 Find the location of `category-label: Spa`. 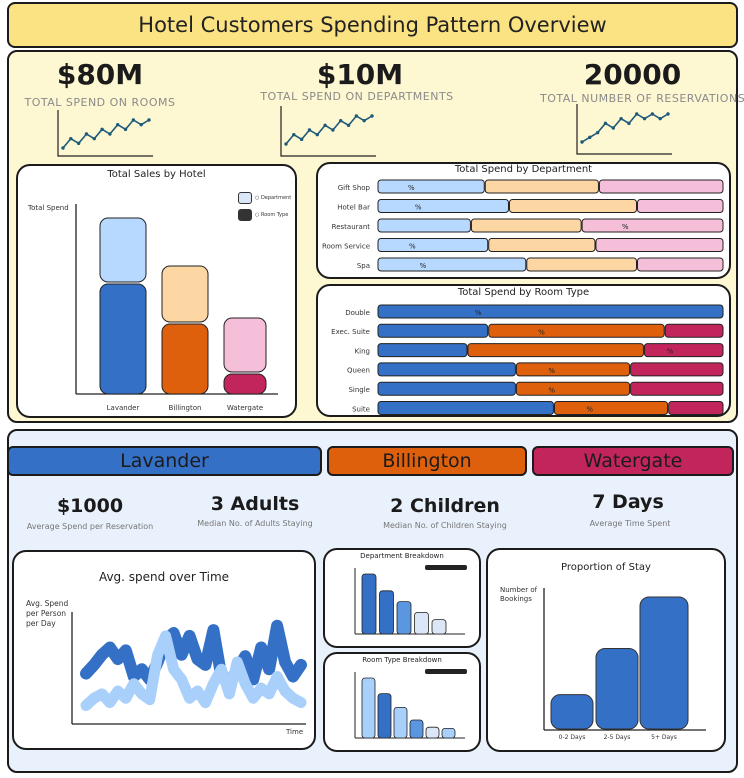

category-label: Spa is located at coordinates (363, 266).